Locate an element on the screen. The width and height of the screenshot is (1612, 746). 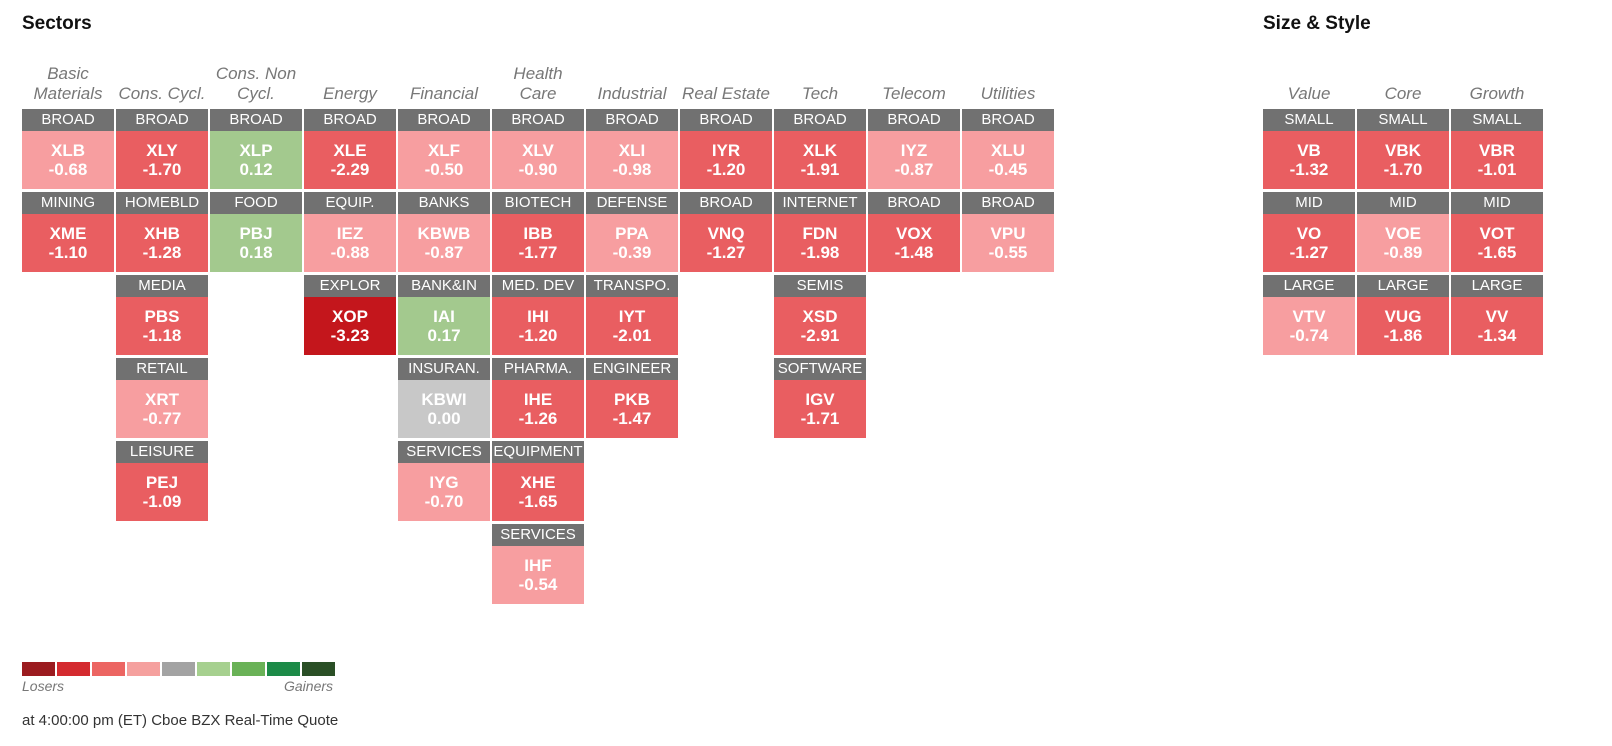
tile-symbol: VBK is located at coordinates (1403, 150).